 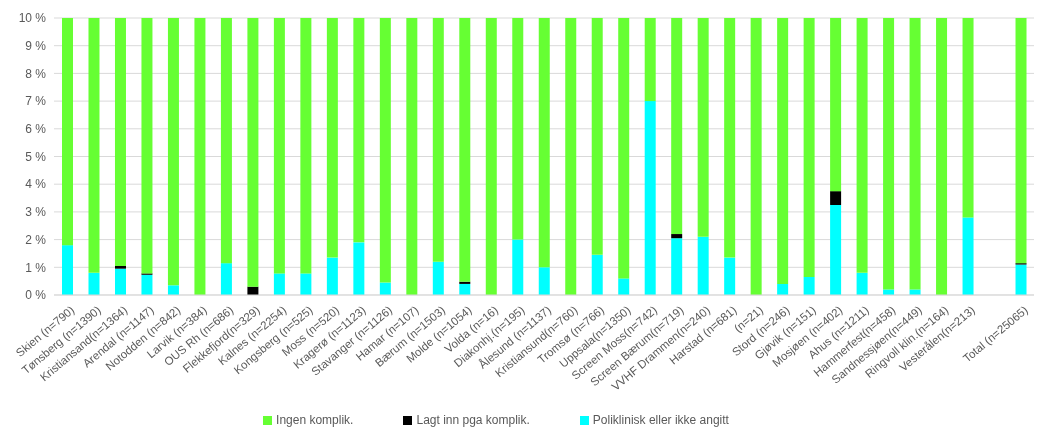 I want to click on y-tick-label: 1 %, so click(x=36, y=267).